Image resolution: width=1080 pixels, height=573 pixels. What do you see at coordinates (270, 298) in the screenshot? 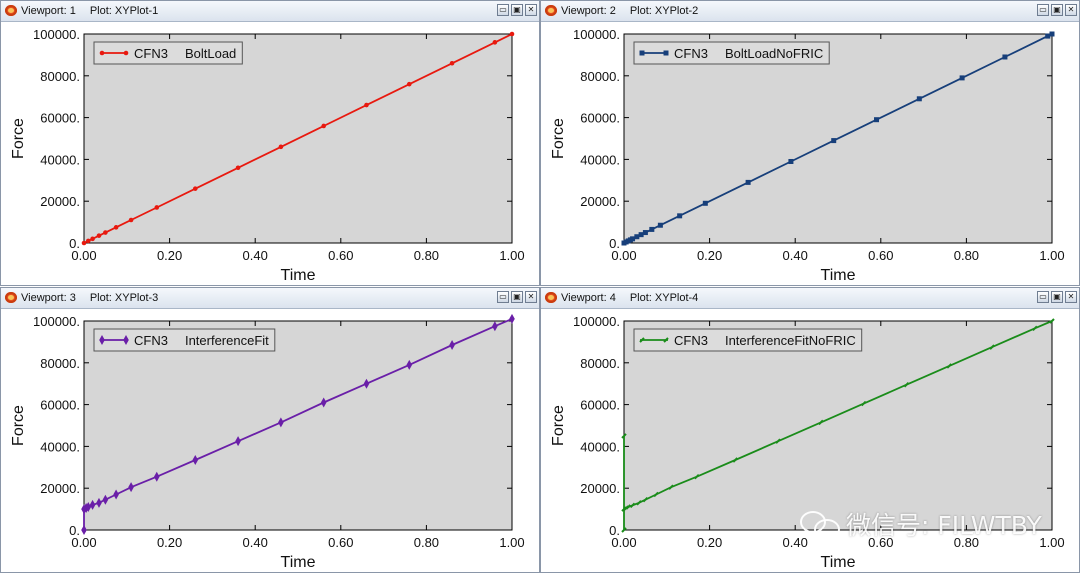
I see `viewport-titlebar: Viewport: 3 Plot: XYPlot-3 ▭ ▣ ✕` at bounding box center [270, 298].